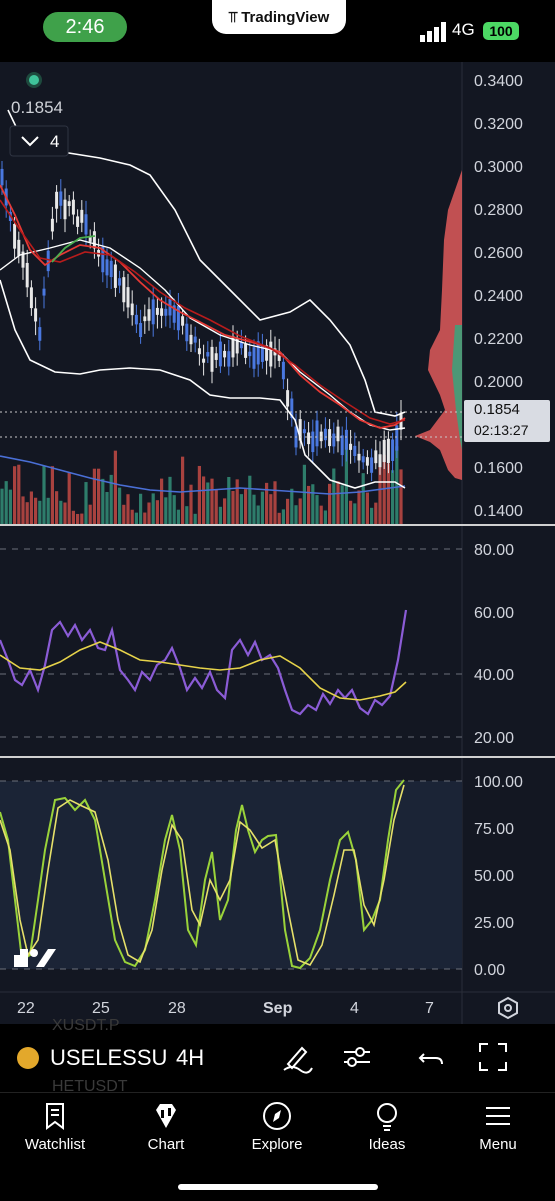  I want to click on tradingview-banner: ⫪ TradingView, so click(279, 17).